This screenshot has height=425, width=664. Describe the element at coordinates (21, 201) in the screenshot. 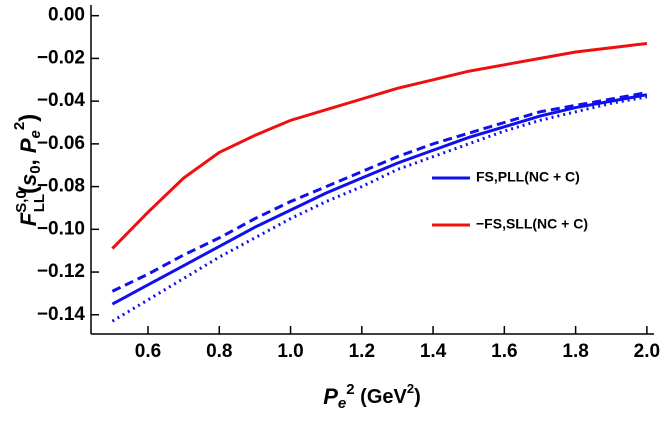

I see `y-label-part: S,0` at that location.